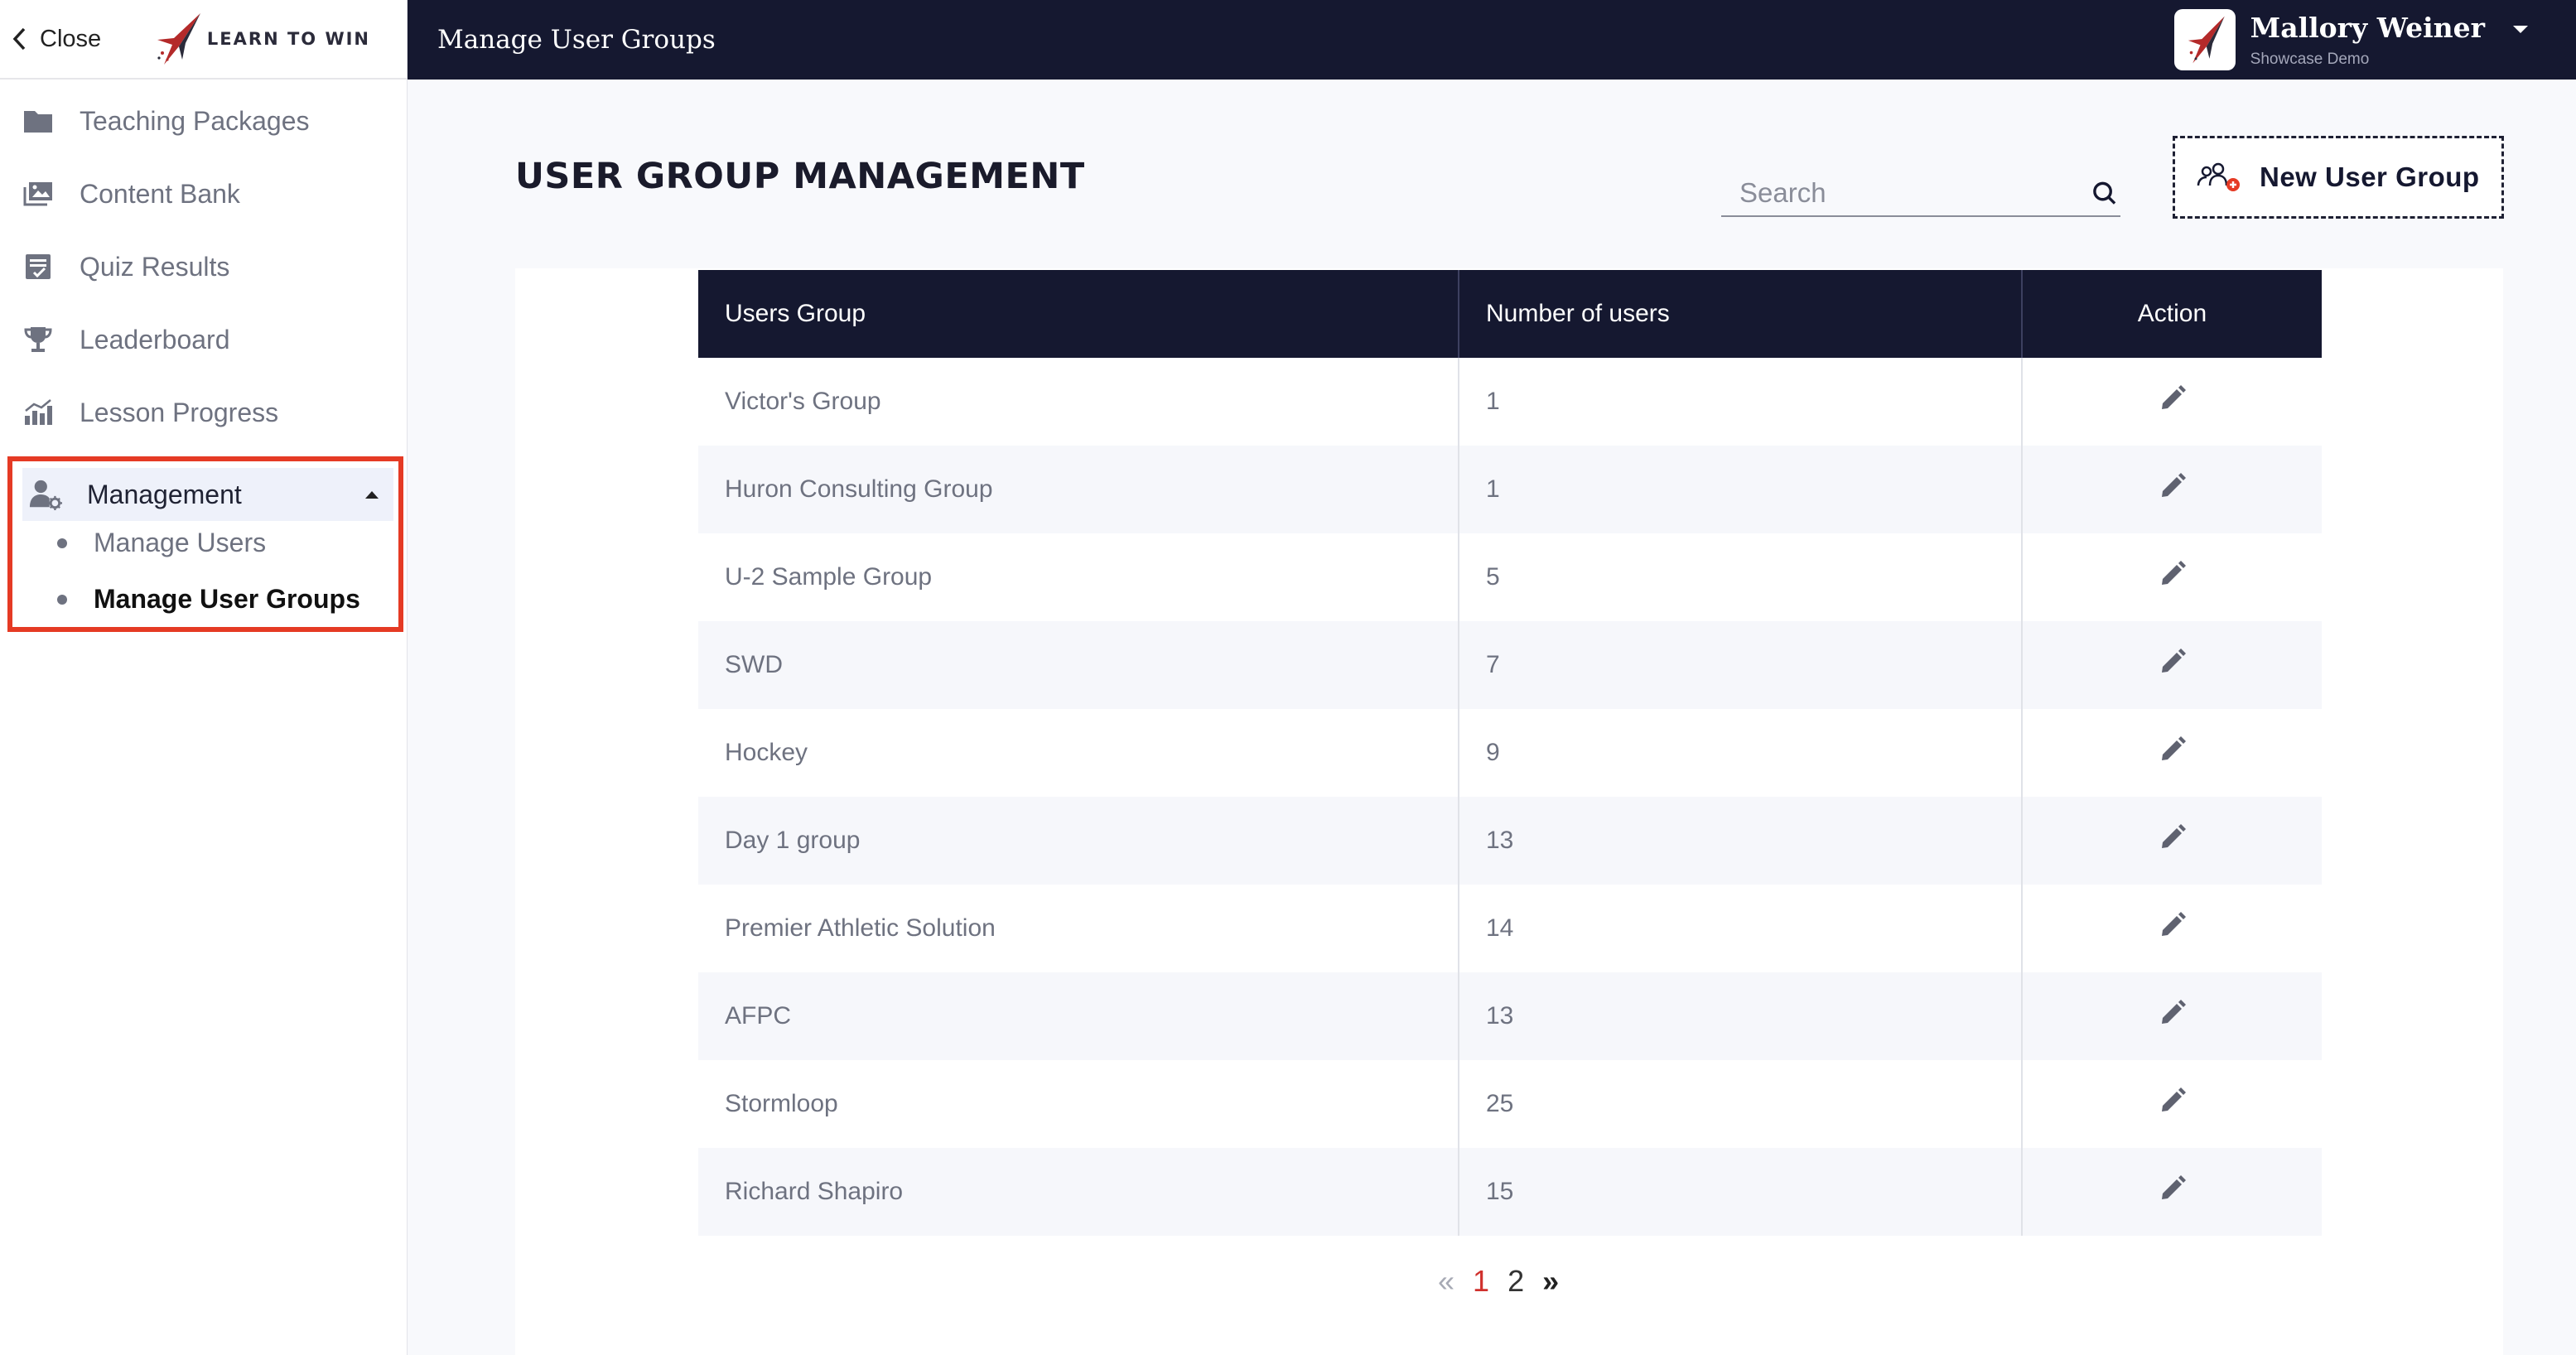  I want to click on table-row: Premier Athletic Solution 14, so click(1510, 929).